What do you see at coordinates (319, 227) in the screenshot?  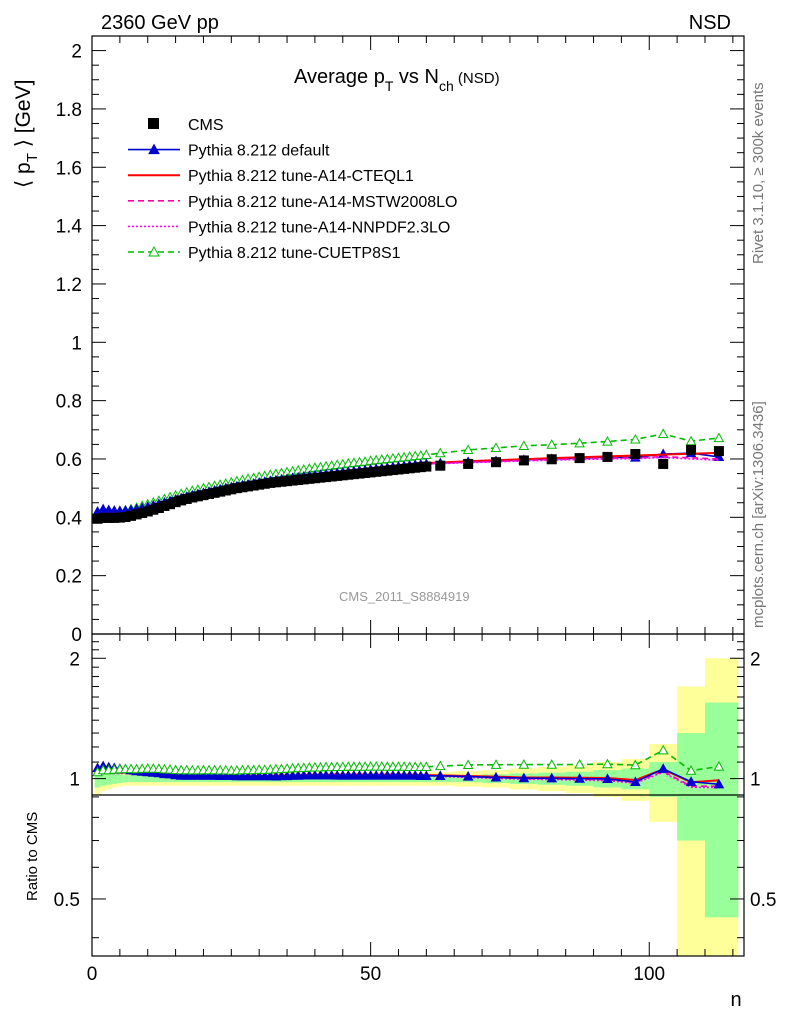 I see `legend-label: Pythia 8.212 tune-A14-NNPDF2.3LO` at bounding box center [319, 227].